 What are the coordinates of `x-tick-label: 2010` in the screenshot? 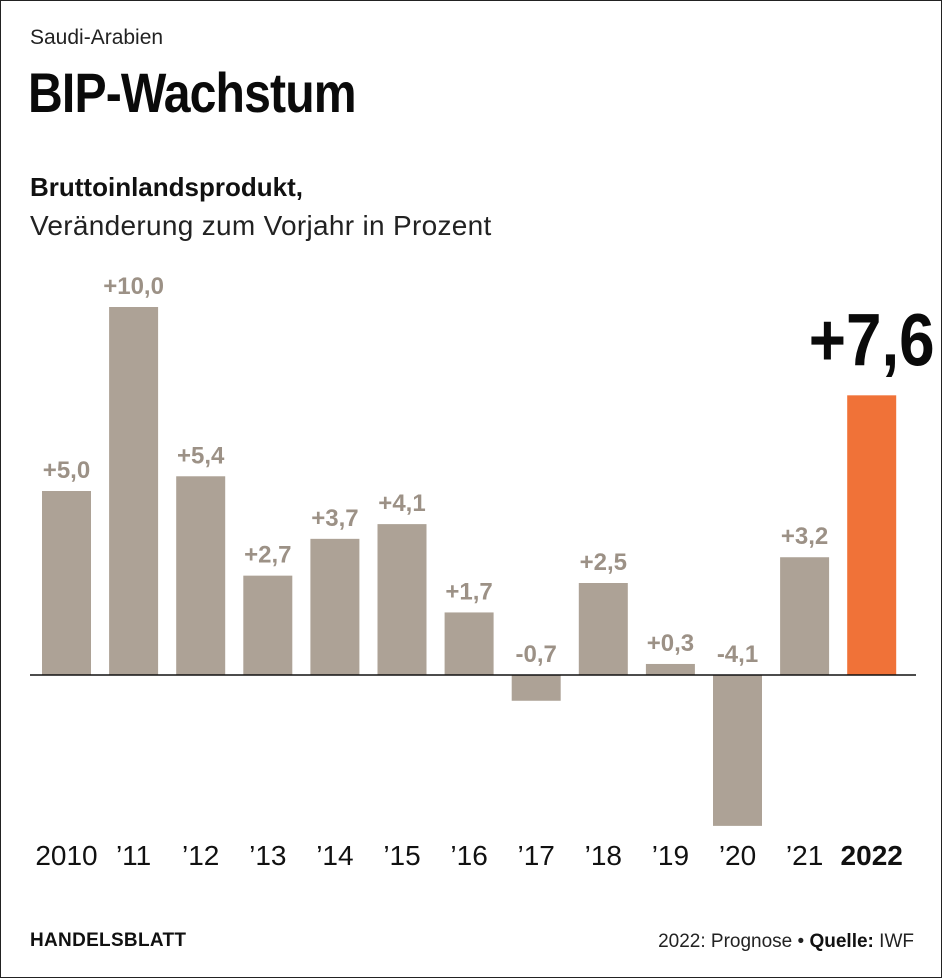 It's located at (66, 855).